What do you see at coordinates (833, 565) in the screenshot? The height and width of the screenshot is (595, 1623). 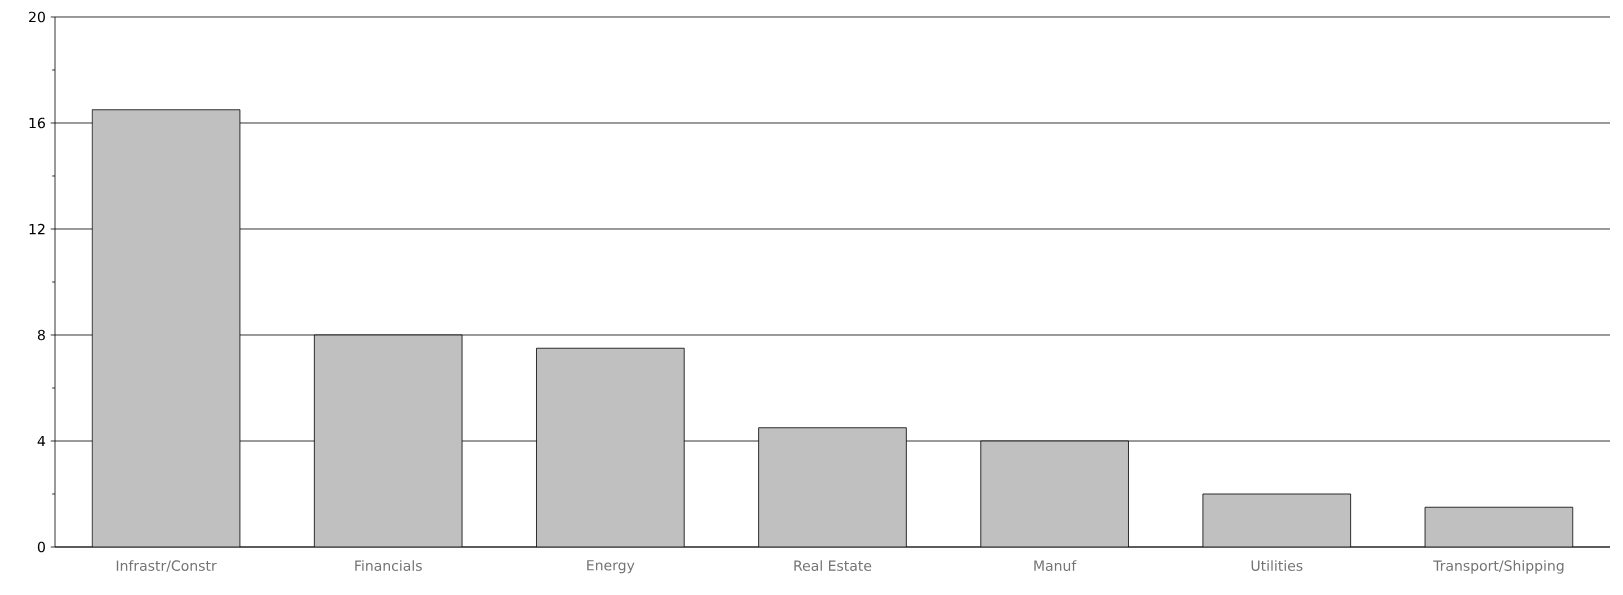 I see `x-tick-label: Real Estate` at bounding box center [833, 565].